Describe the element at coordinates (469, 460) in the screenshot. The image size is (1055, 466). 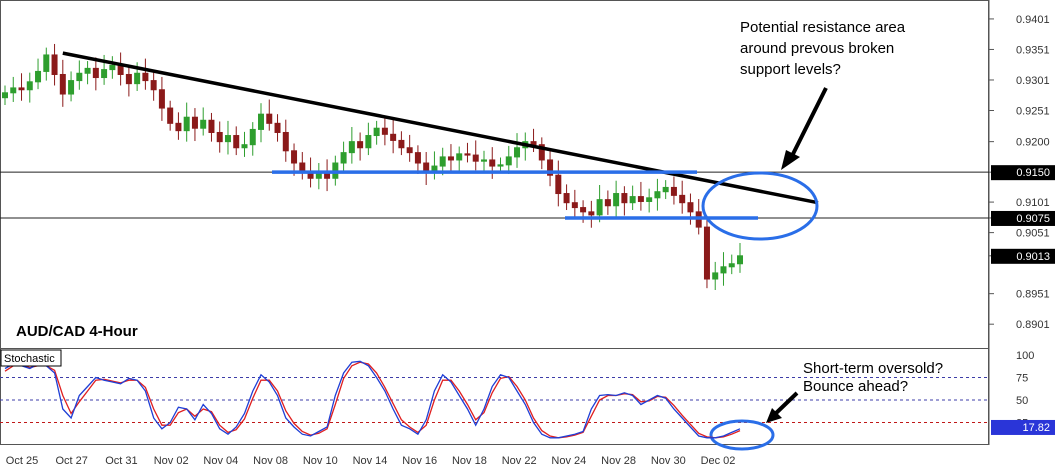
I see `x-axis-label: Nov 18` at that location.